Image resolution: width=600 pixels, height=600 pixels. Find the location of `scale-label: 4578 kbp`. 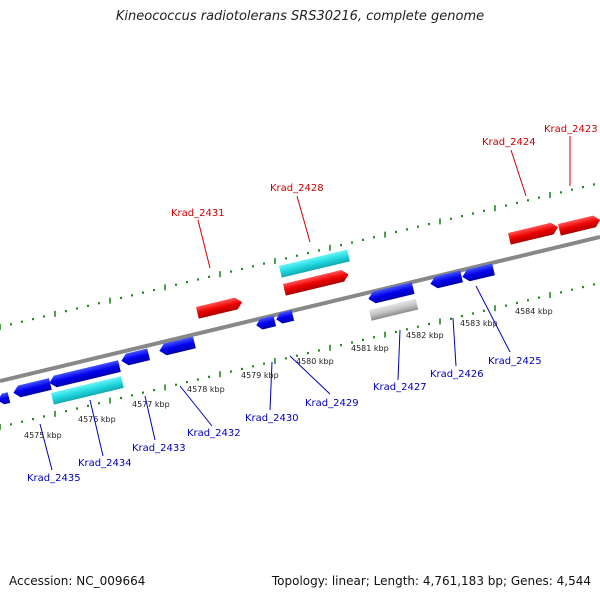

scale-label: 4578 kbp is located at coordinates (206, 389).